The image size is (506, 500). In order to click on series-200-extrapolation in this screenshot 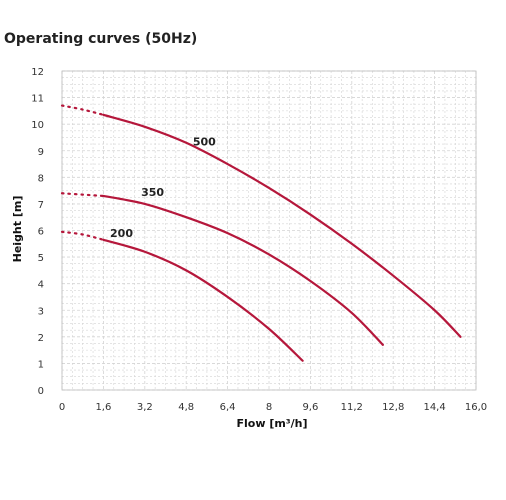, I will do `click(82, 235)`.